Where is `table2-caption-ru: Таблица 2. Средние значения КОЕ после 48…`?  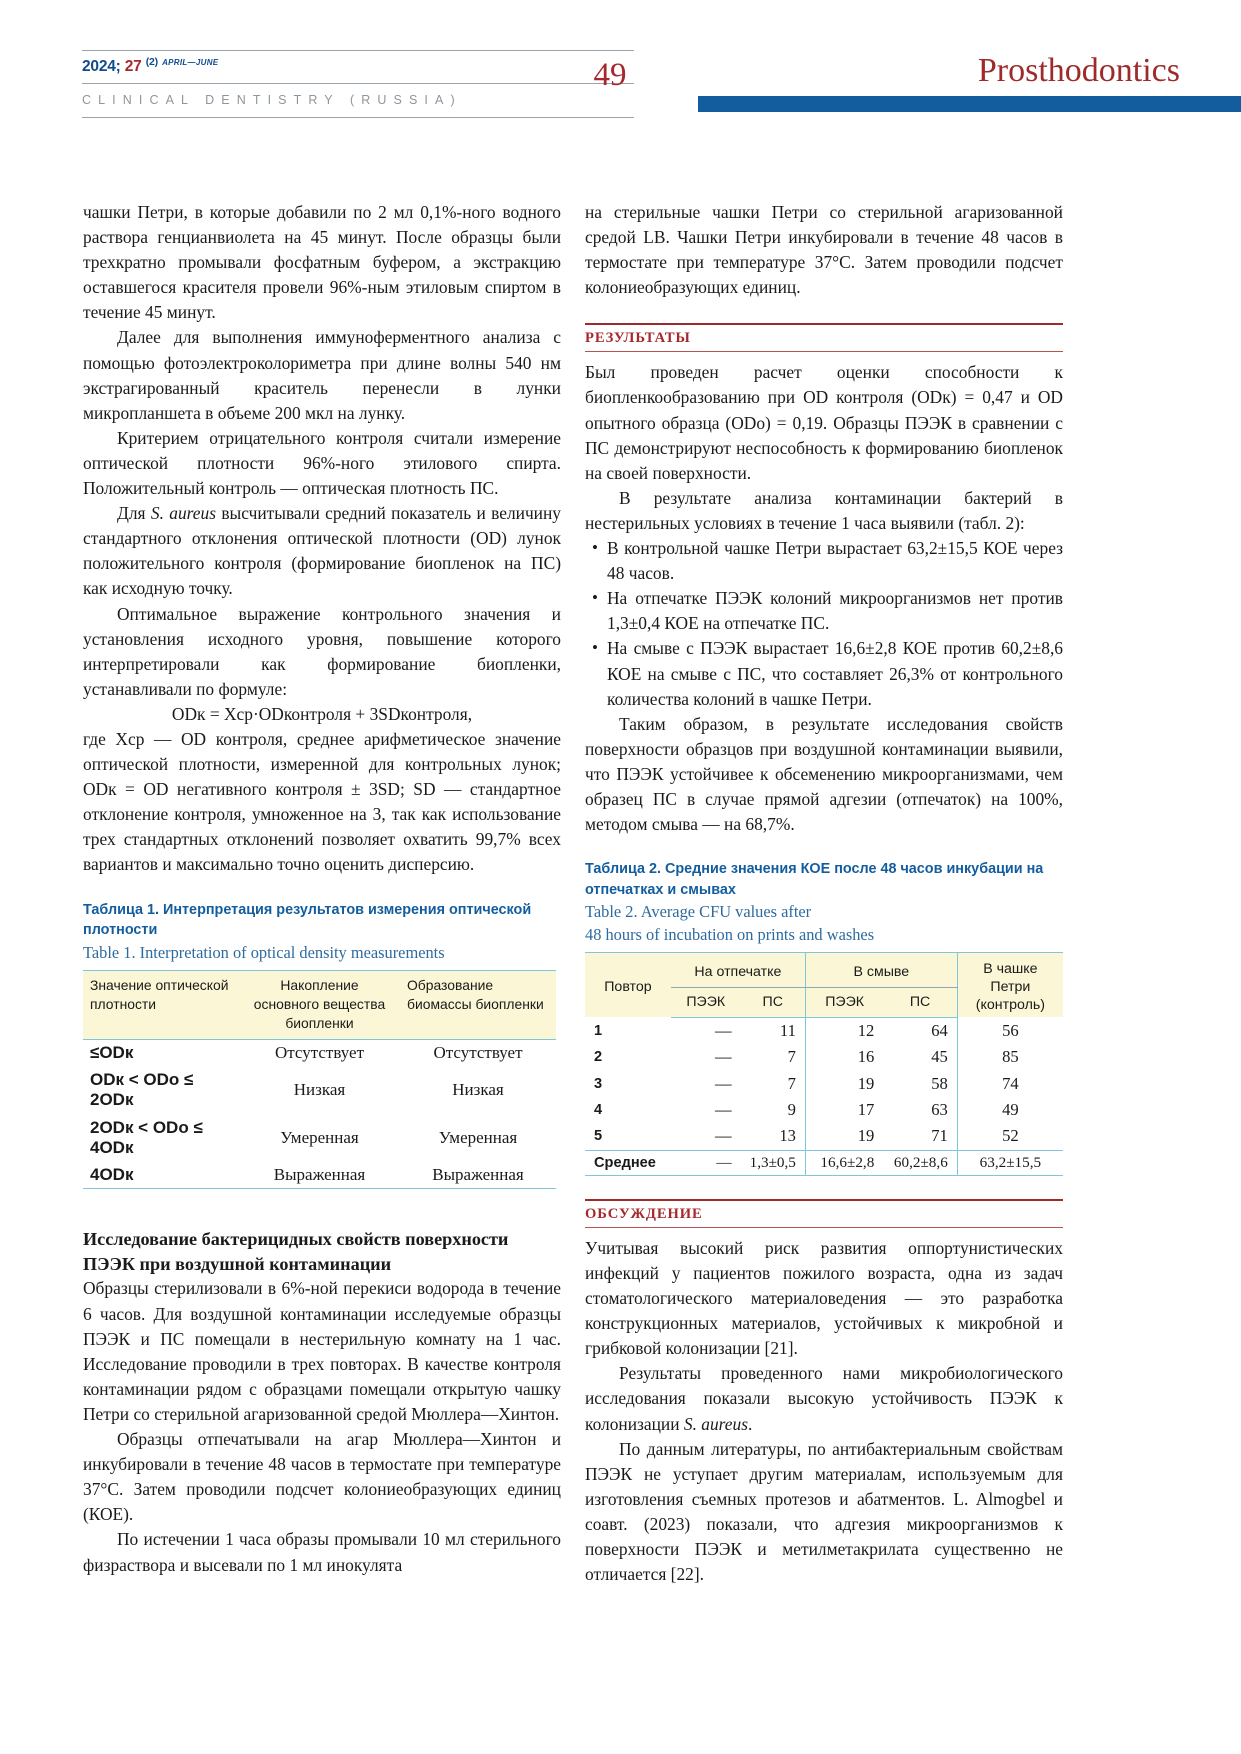 table2-caption-ru: Таблица 2. Средние значения КОЕ после 48… is located at coordinates (814, 879).